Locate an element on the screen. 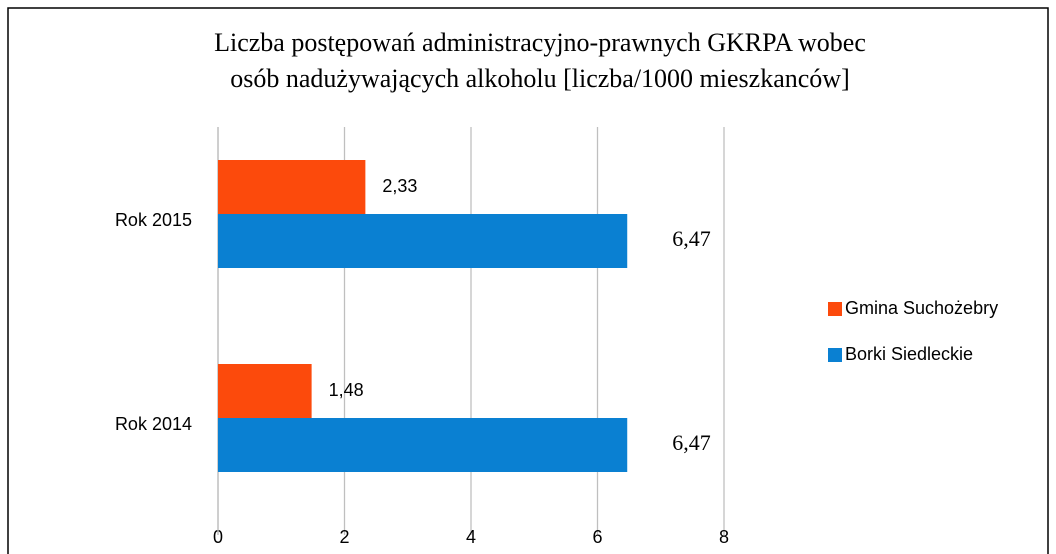  legend-label: Borki Siedleckie is located at coordinates (909, 354).